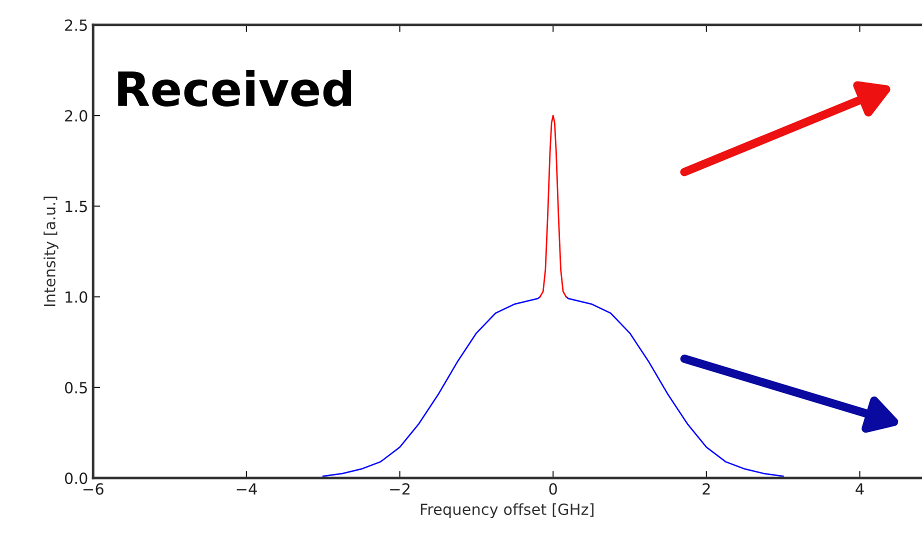  I want to click on y-tick-label: 2.5, so click(76, 25).